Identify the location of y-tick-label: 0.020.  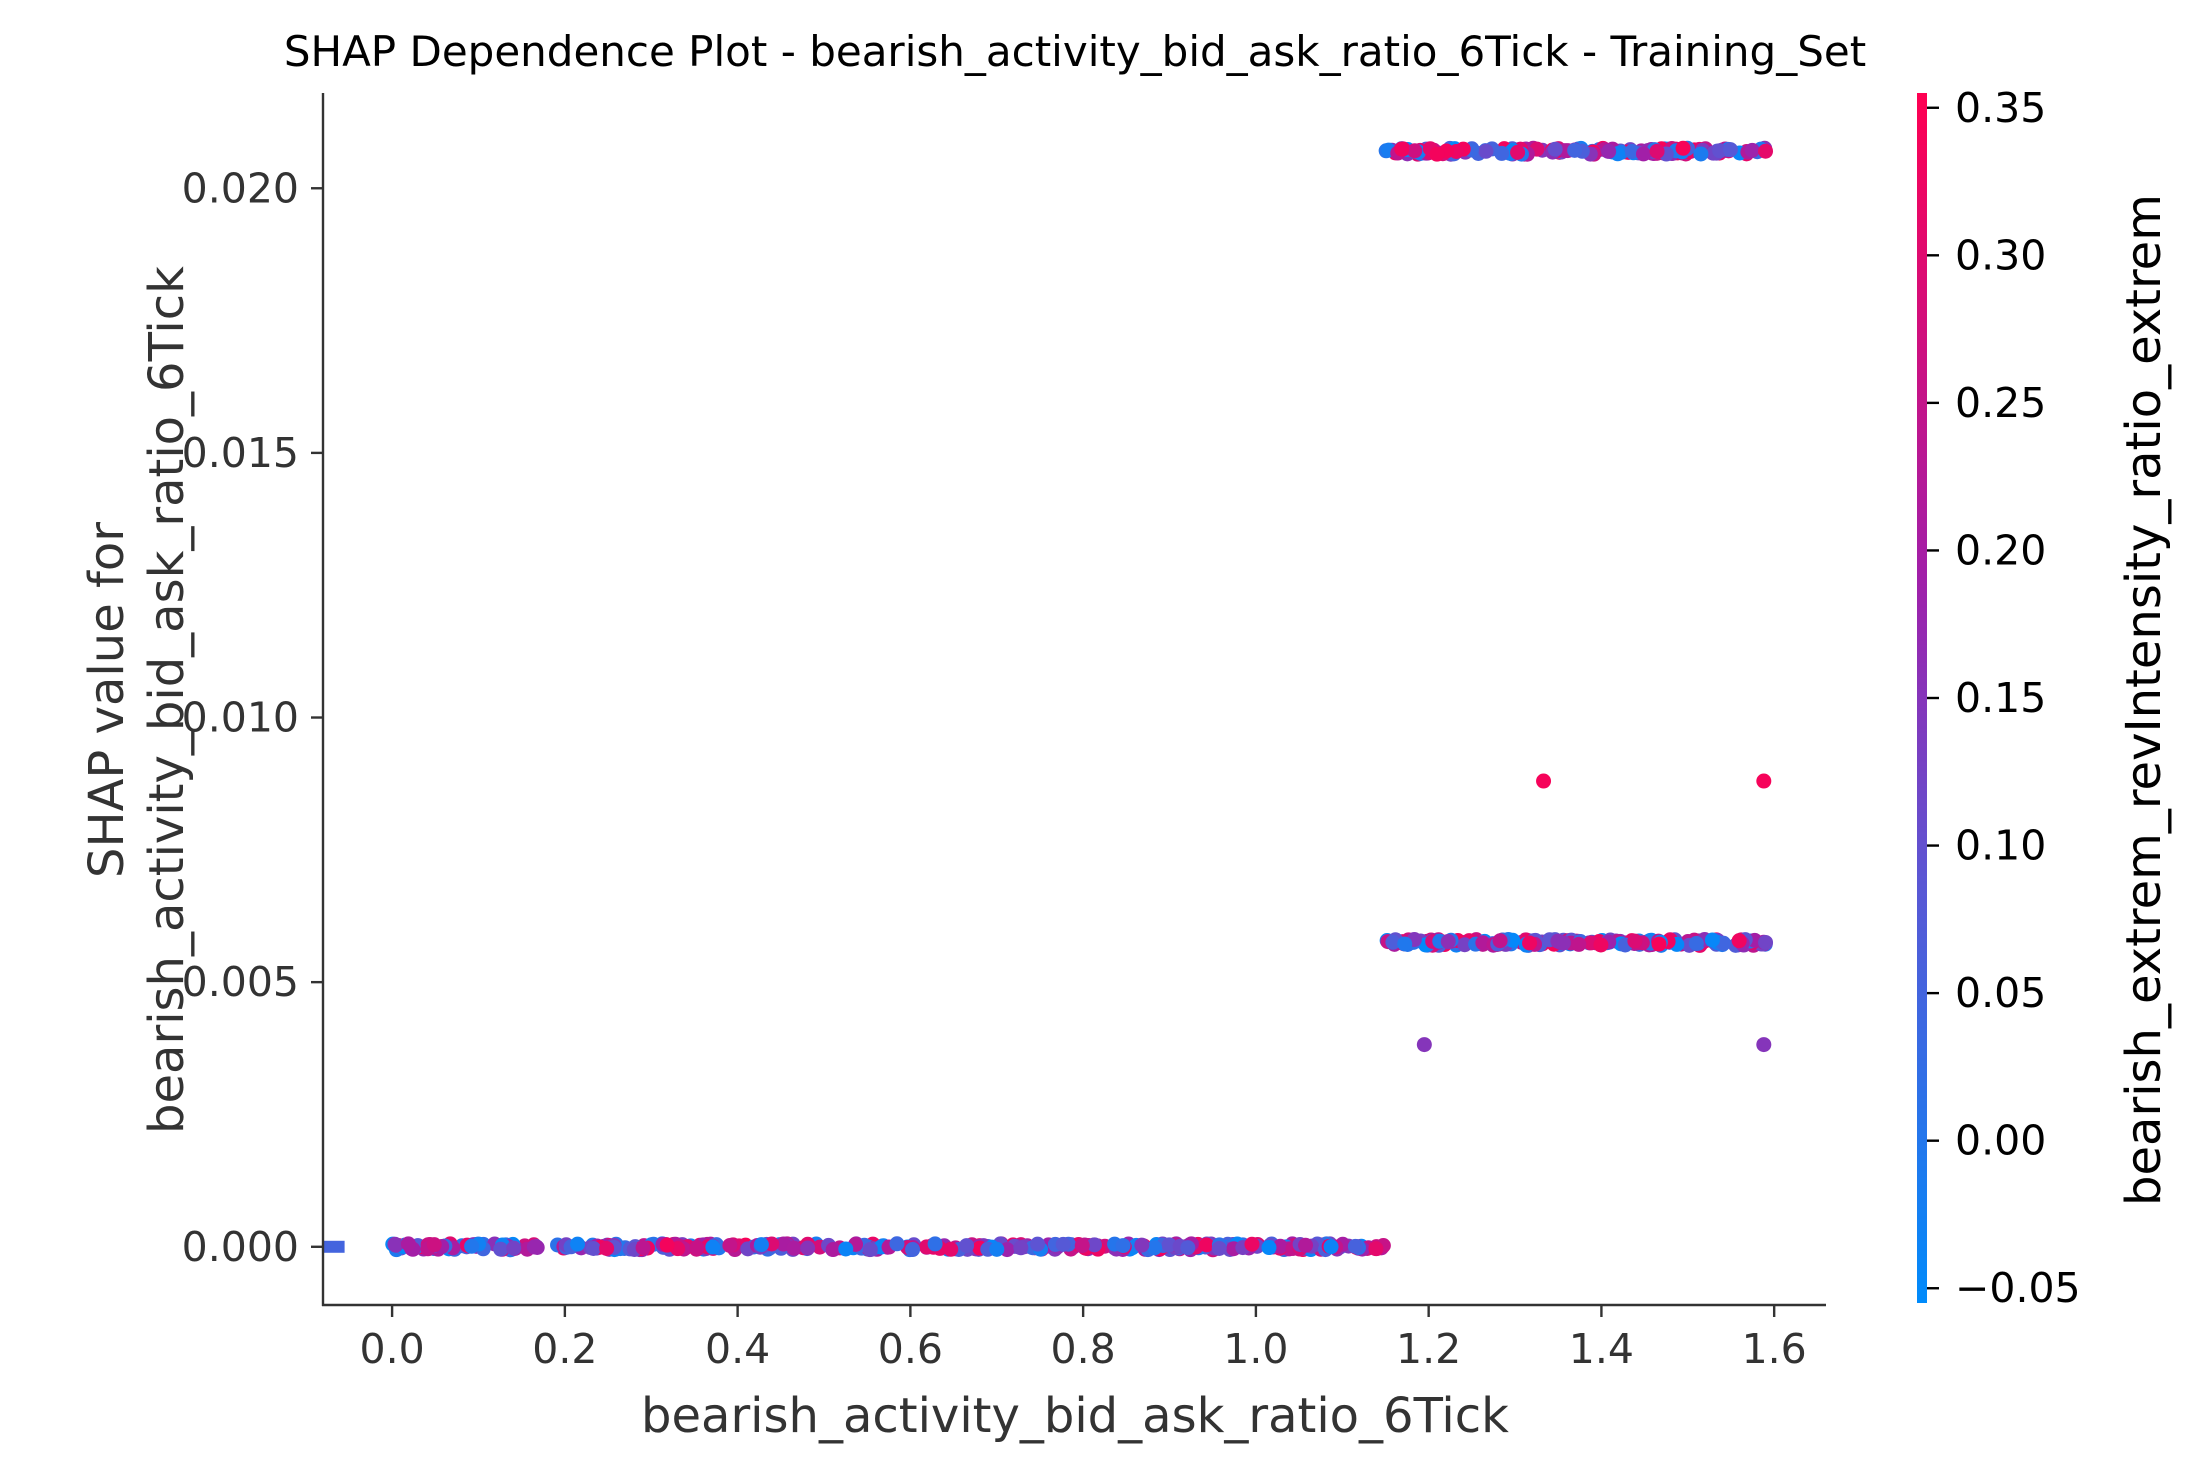
(240, 188).